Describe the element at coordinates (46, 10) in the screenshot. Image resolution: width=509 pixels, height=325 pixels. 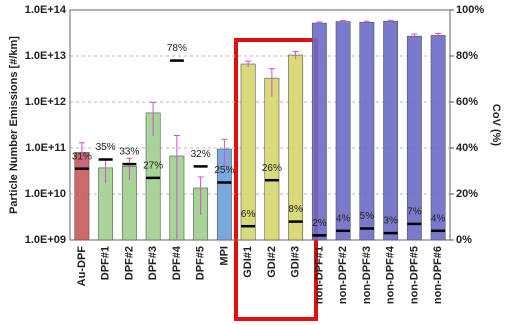
I see `y-tick-label: 1.0E+14` at that location.